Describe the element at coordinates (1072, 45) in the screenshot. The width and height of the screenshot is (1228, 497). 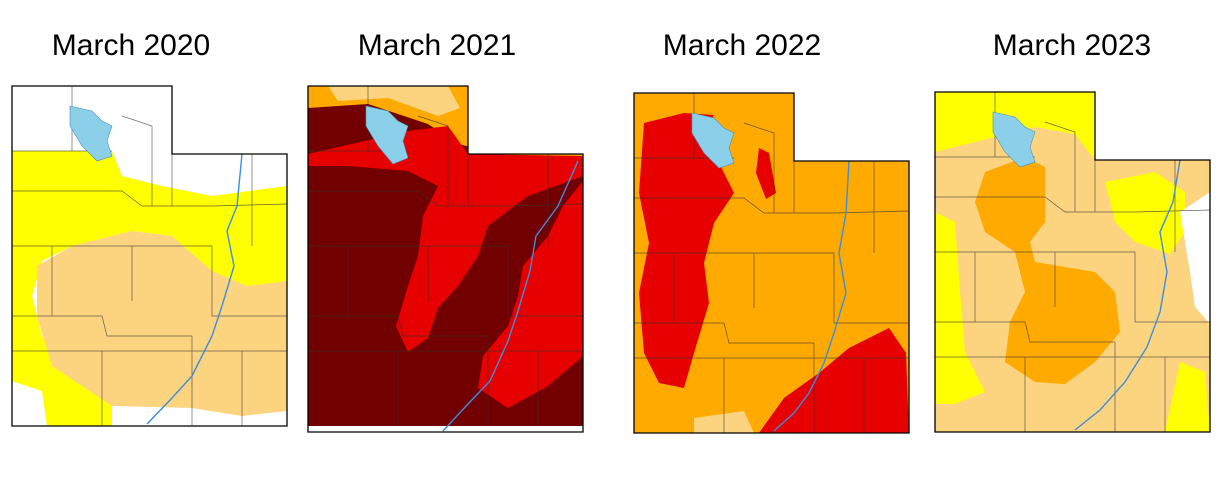
I see `map-title: March 2023` at that location.